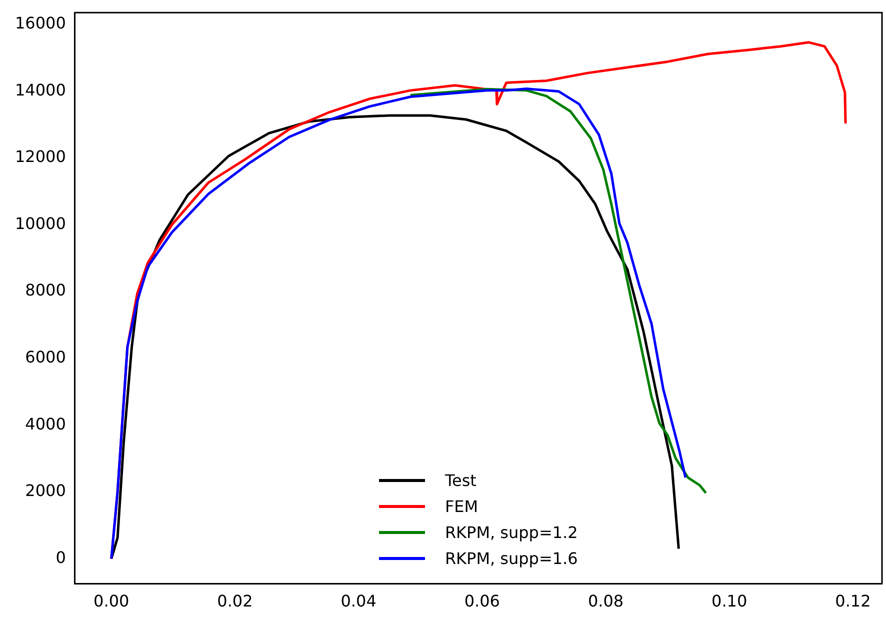  Describe the element at coordinates (45, 356) in the screenshot. I see `y-tick-label: 6000` at that location.